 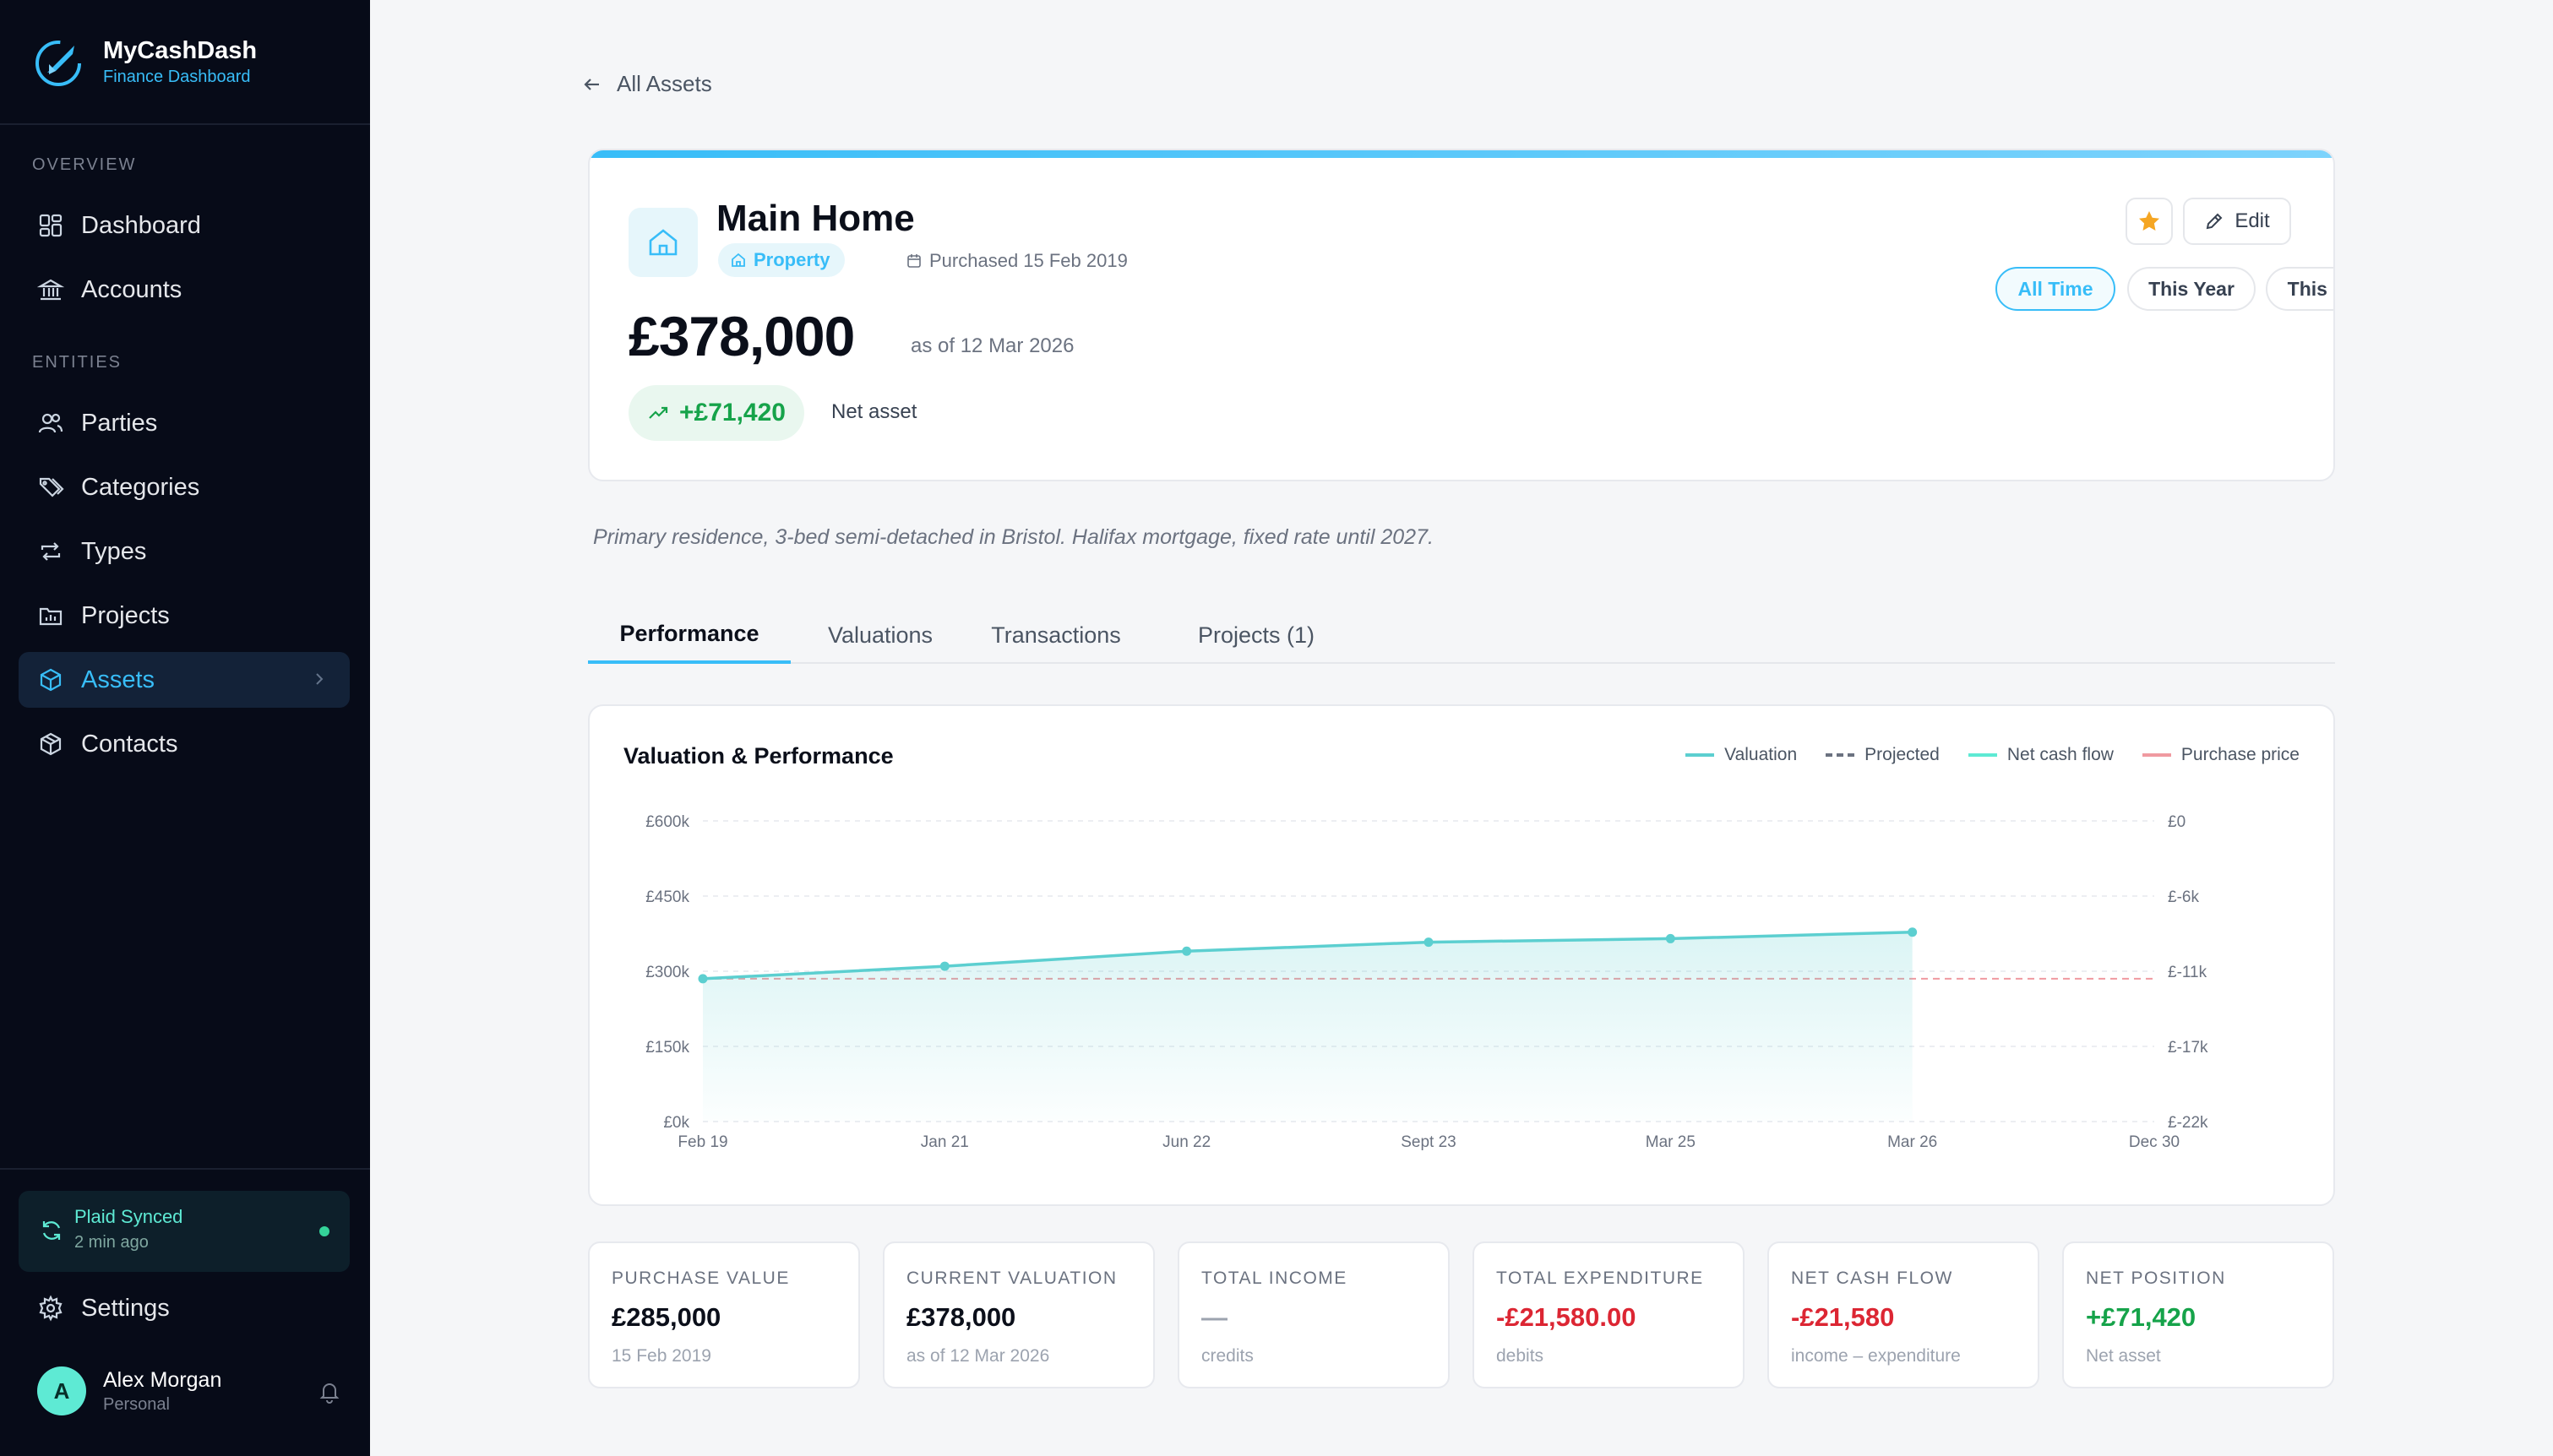 I want to click on user-profile: A Alex Morgan Personal, so click(x=189, y=1391).